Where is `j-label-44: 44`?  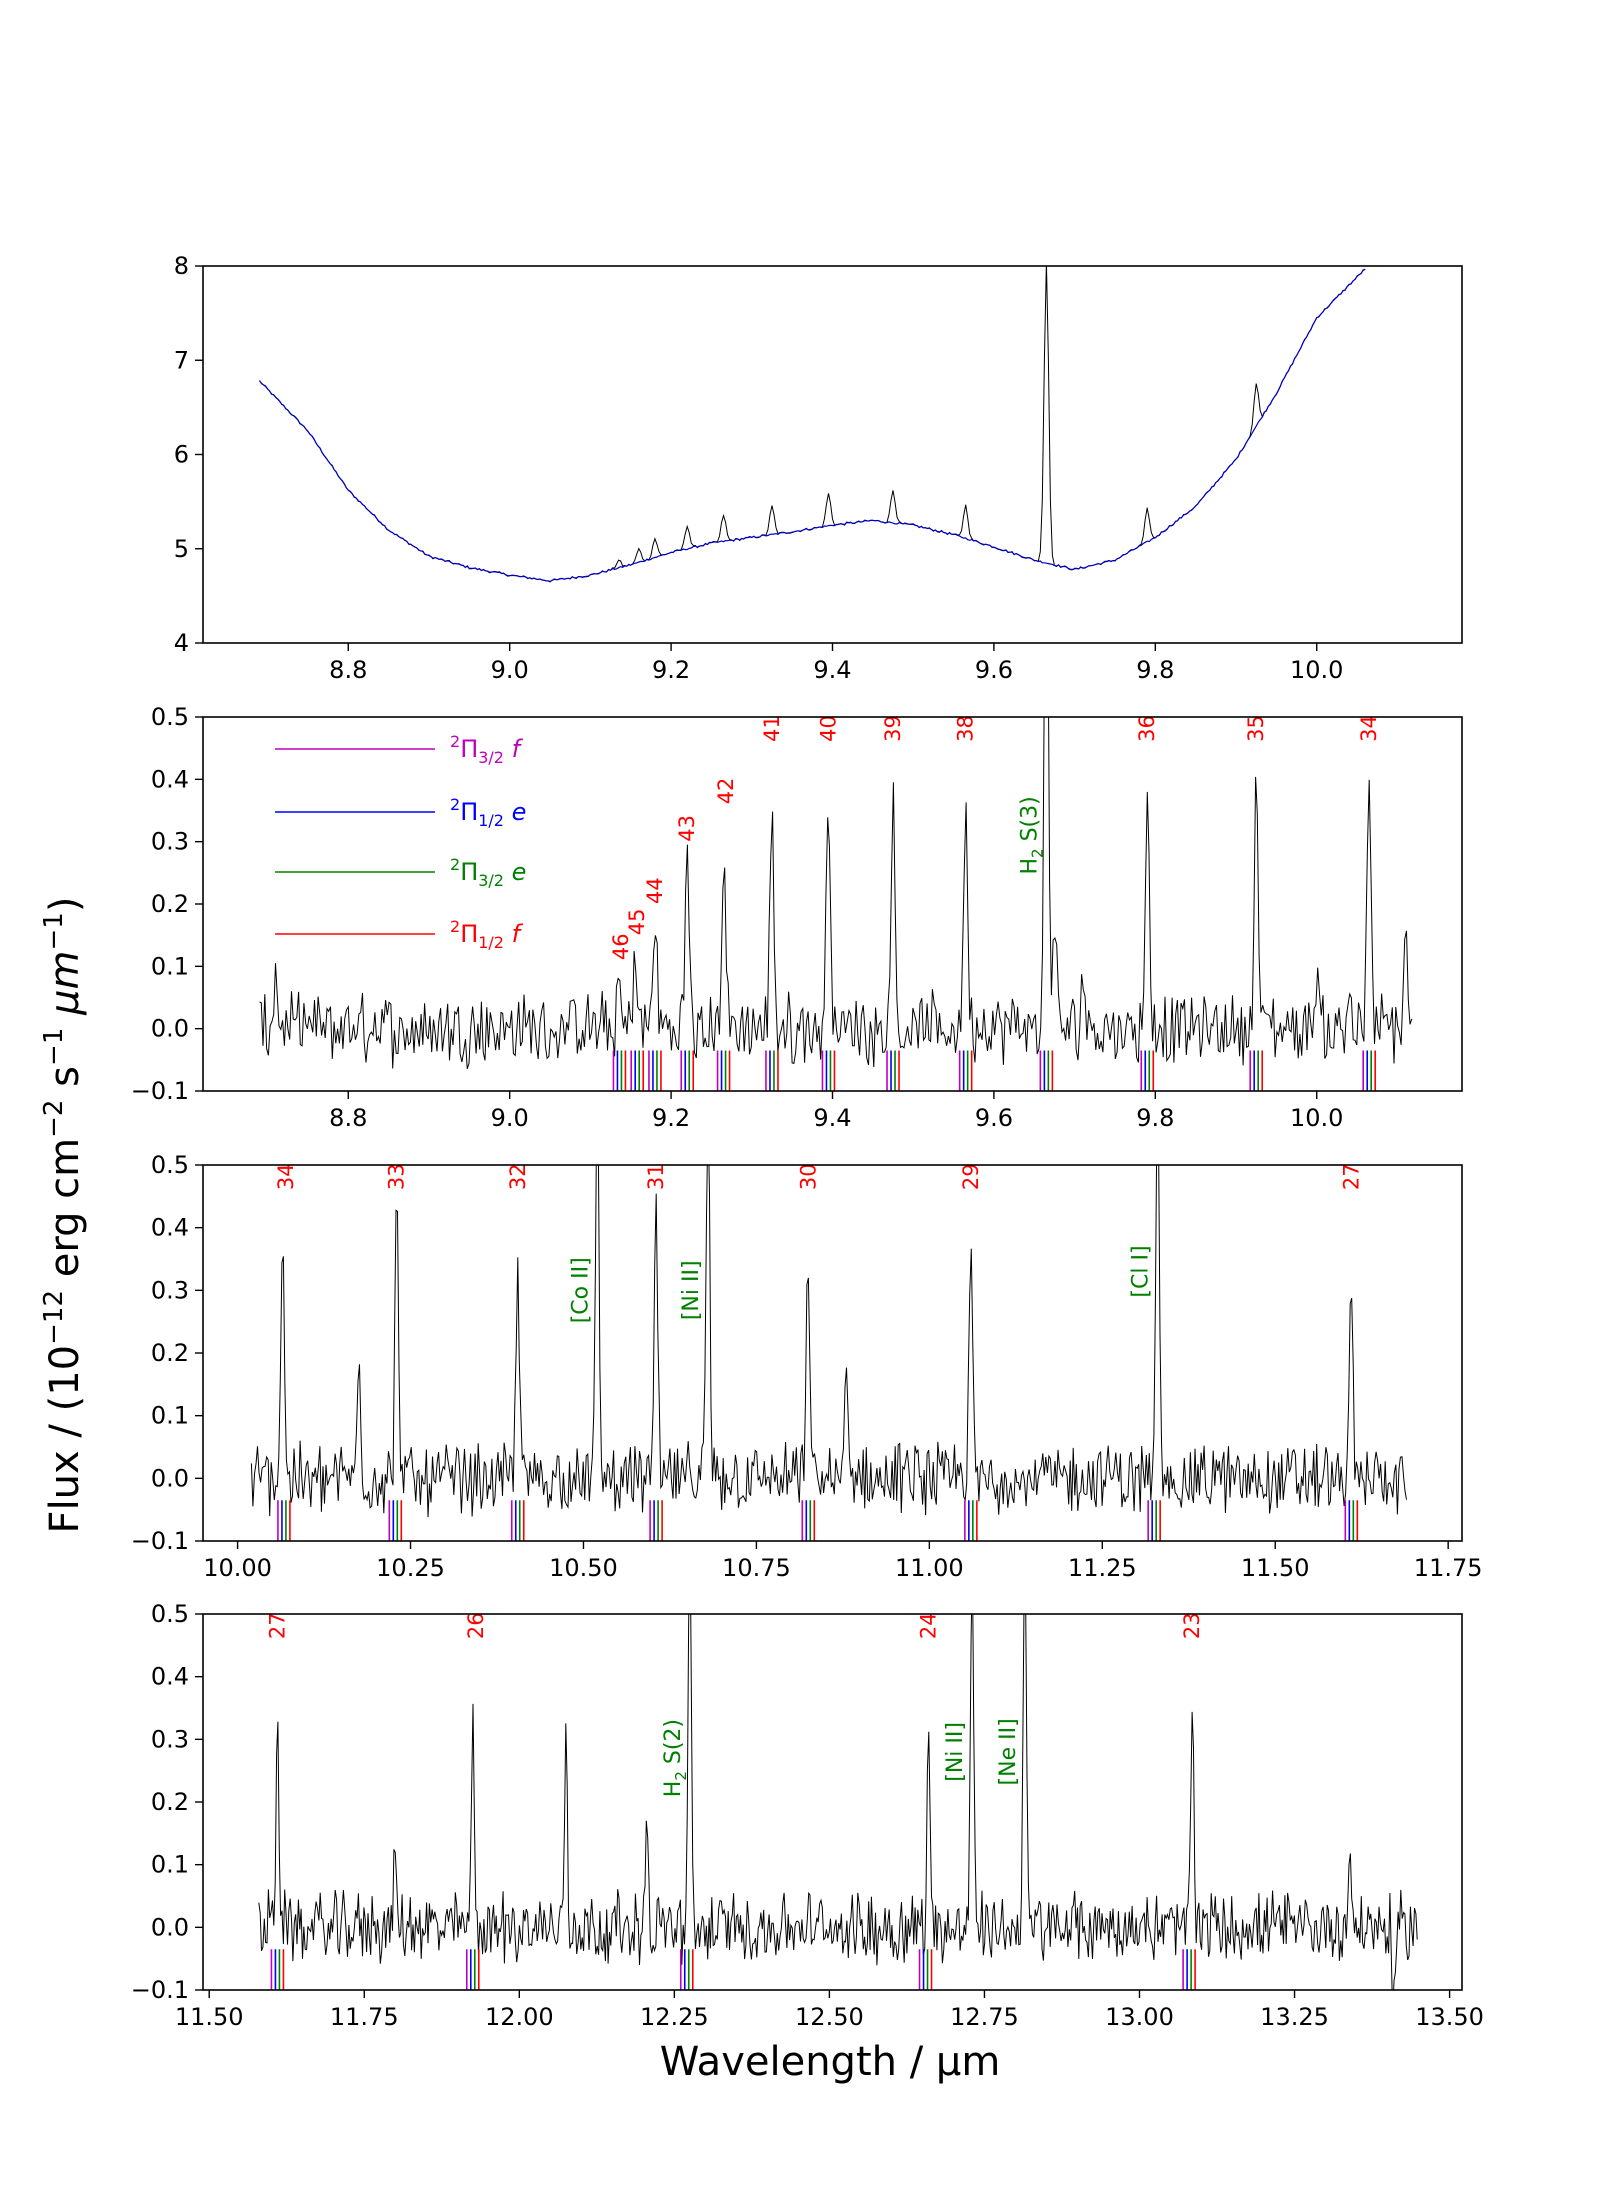 j-label-44: 44 is located at coordinates (655, 890).